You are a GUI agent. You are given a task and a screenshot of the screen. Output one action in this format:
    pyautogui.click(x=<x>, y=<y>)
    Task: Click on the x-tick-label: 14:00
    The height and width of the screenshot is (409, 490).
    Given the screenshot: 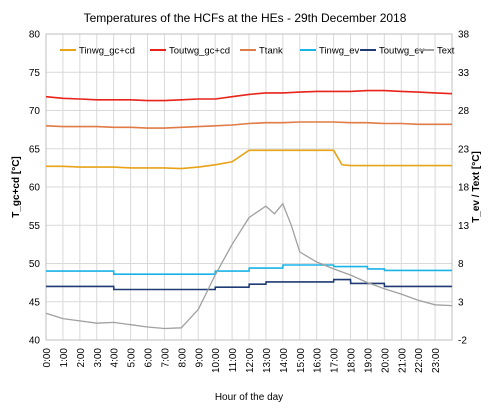 What is the action you would take?
    pyautogui.click(x=284, y=360)
    